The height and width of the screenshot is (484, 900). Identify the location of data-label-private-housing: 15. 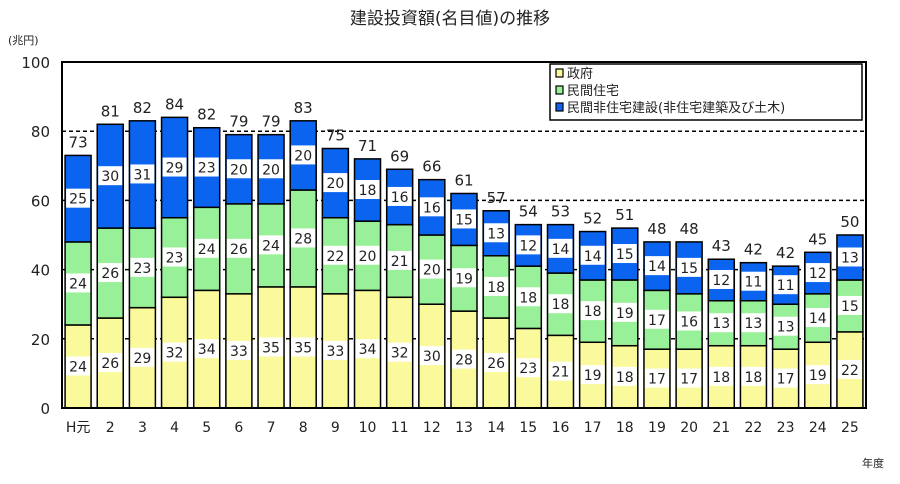
(850, 307).